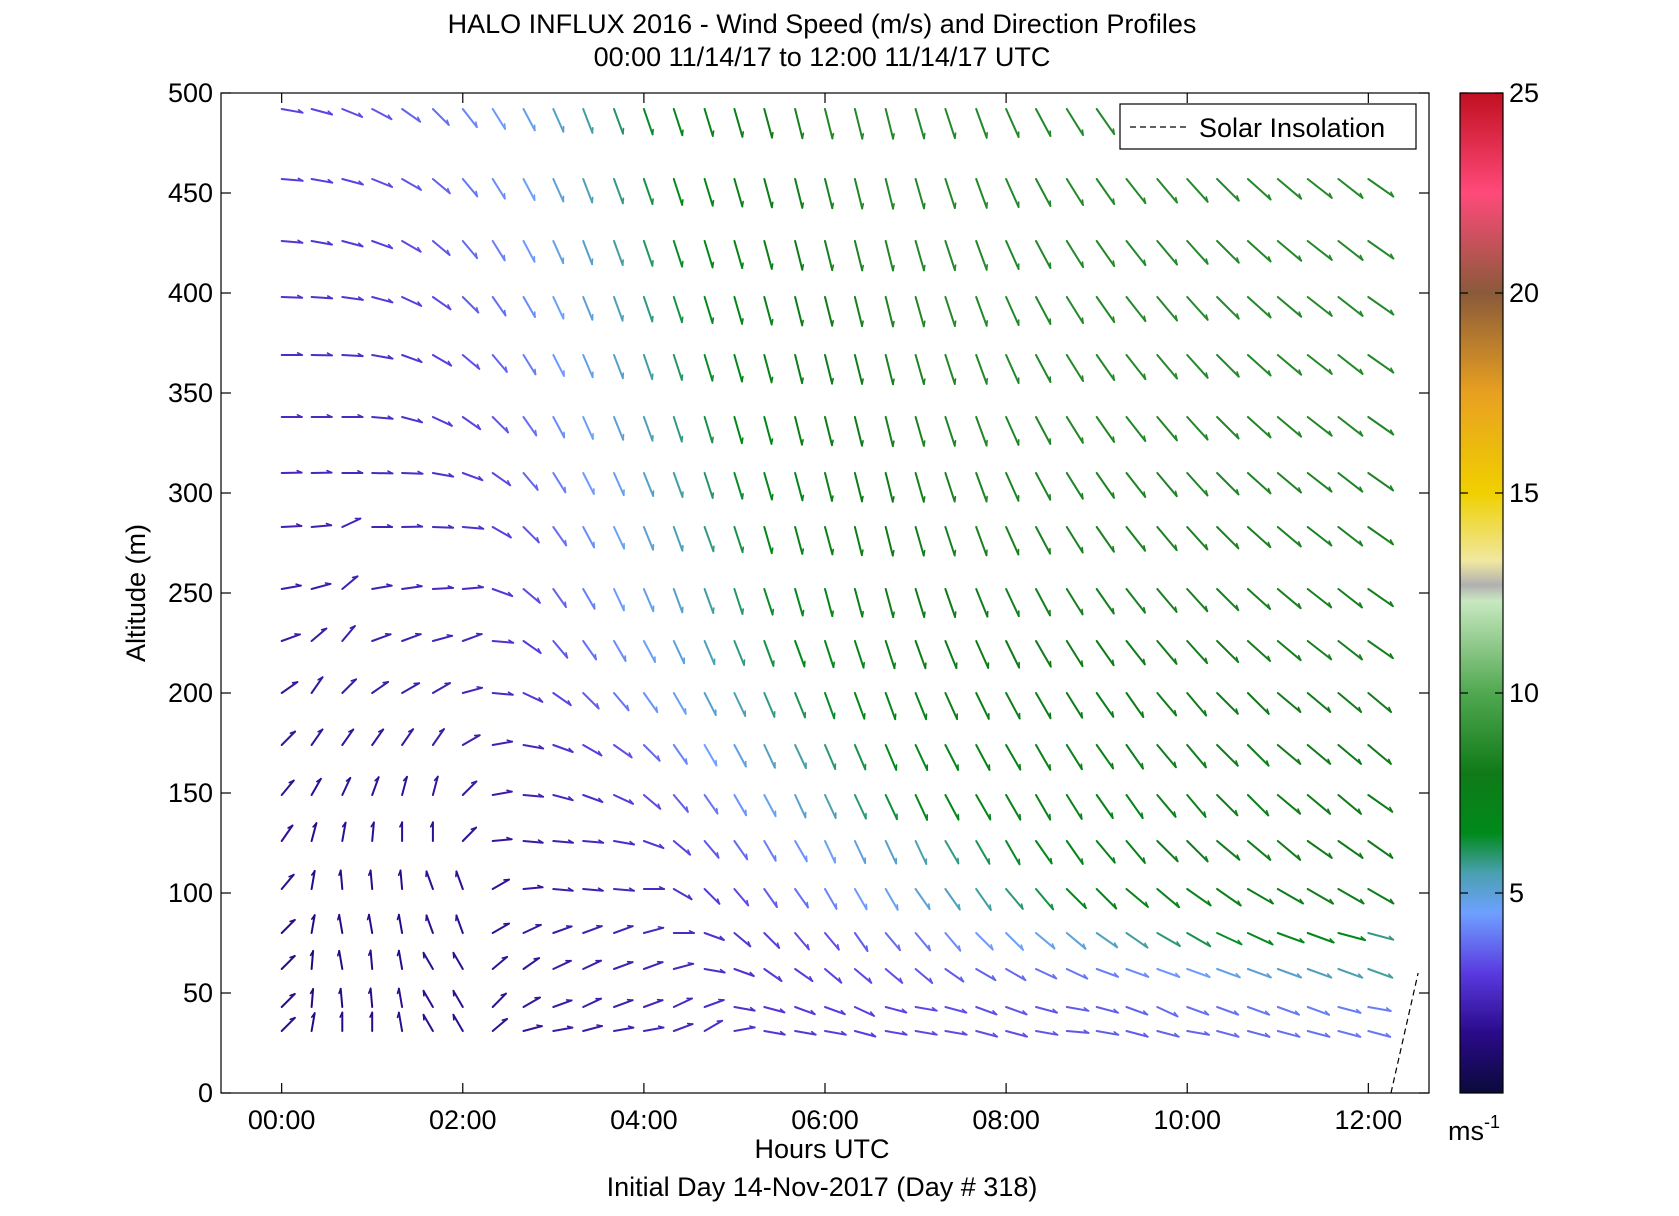 The width and height of the screenshot is (1679, 1216). Describe the element at coordinates (190, 793) in the screenshot. I see `y-tick-label: 150` at that location.